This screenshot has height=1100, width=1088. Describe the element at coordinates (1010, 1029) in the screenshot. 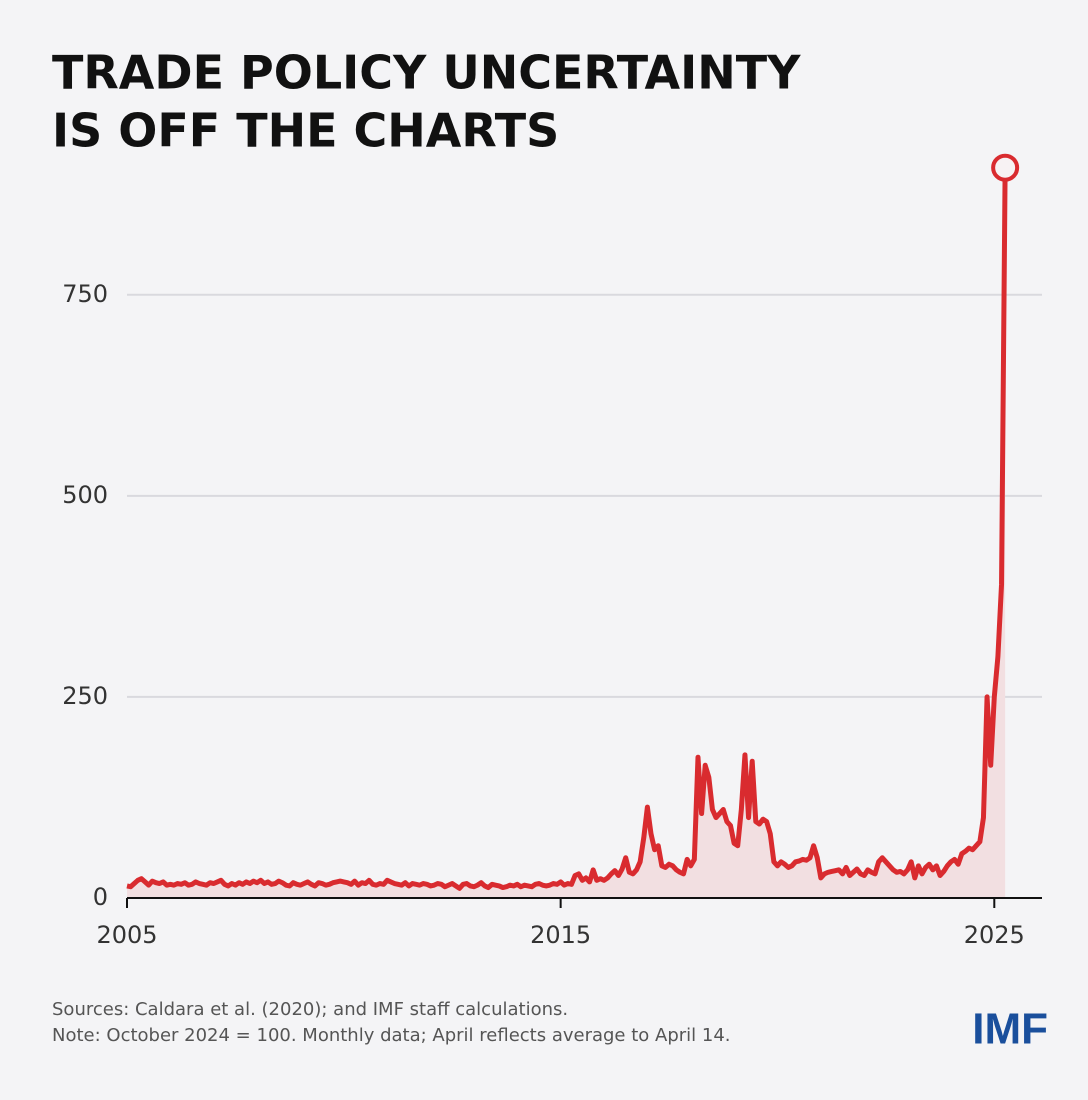

I see `logo: IMF` at that location.